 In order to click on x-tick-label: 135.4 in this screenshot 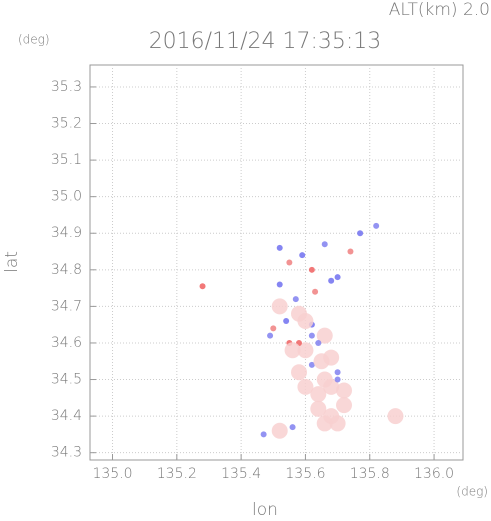, I will do `click(241, 474)`.